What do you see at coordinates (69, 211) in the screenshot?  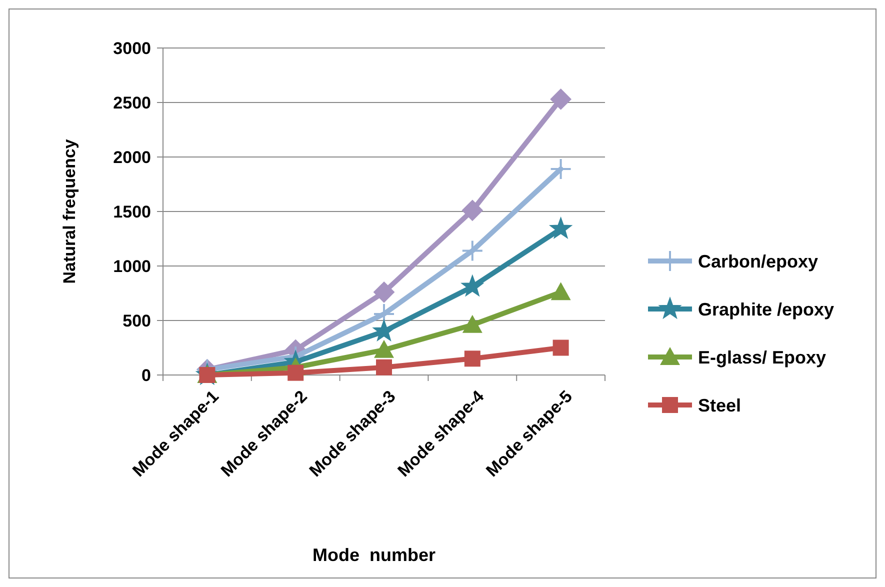 I see `y-axis-title: Natural frequency` at bounding box center [69, 211].